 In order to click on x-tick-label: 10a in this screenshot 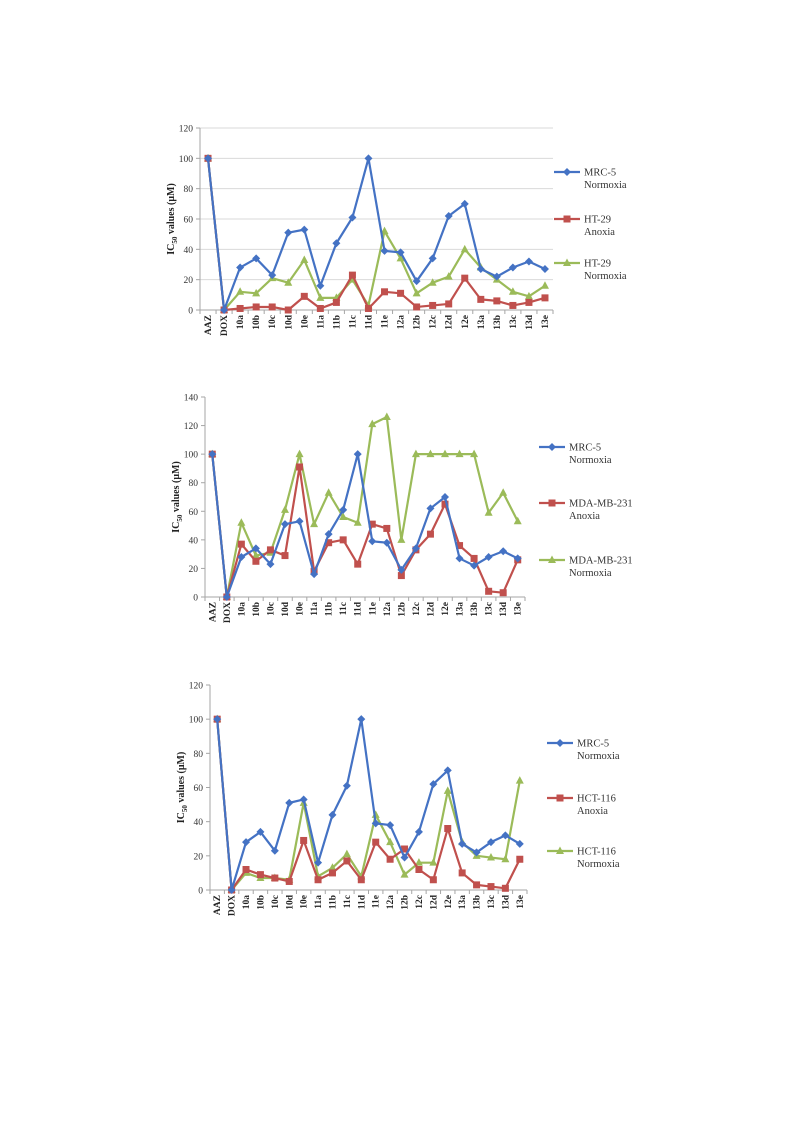, I will do `click(242, 609)`.